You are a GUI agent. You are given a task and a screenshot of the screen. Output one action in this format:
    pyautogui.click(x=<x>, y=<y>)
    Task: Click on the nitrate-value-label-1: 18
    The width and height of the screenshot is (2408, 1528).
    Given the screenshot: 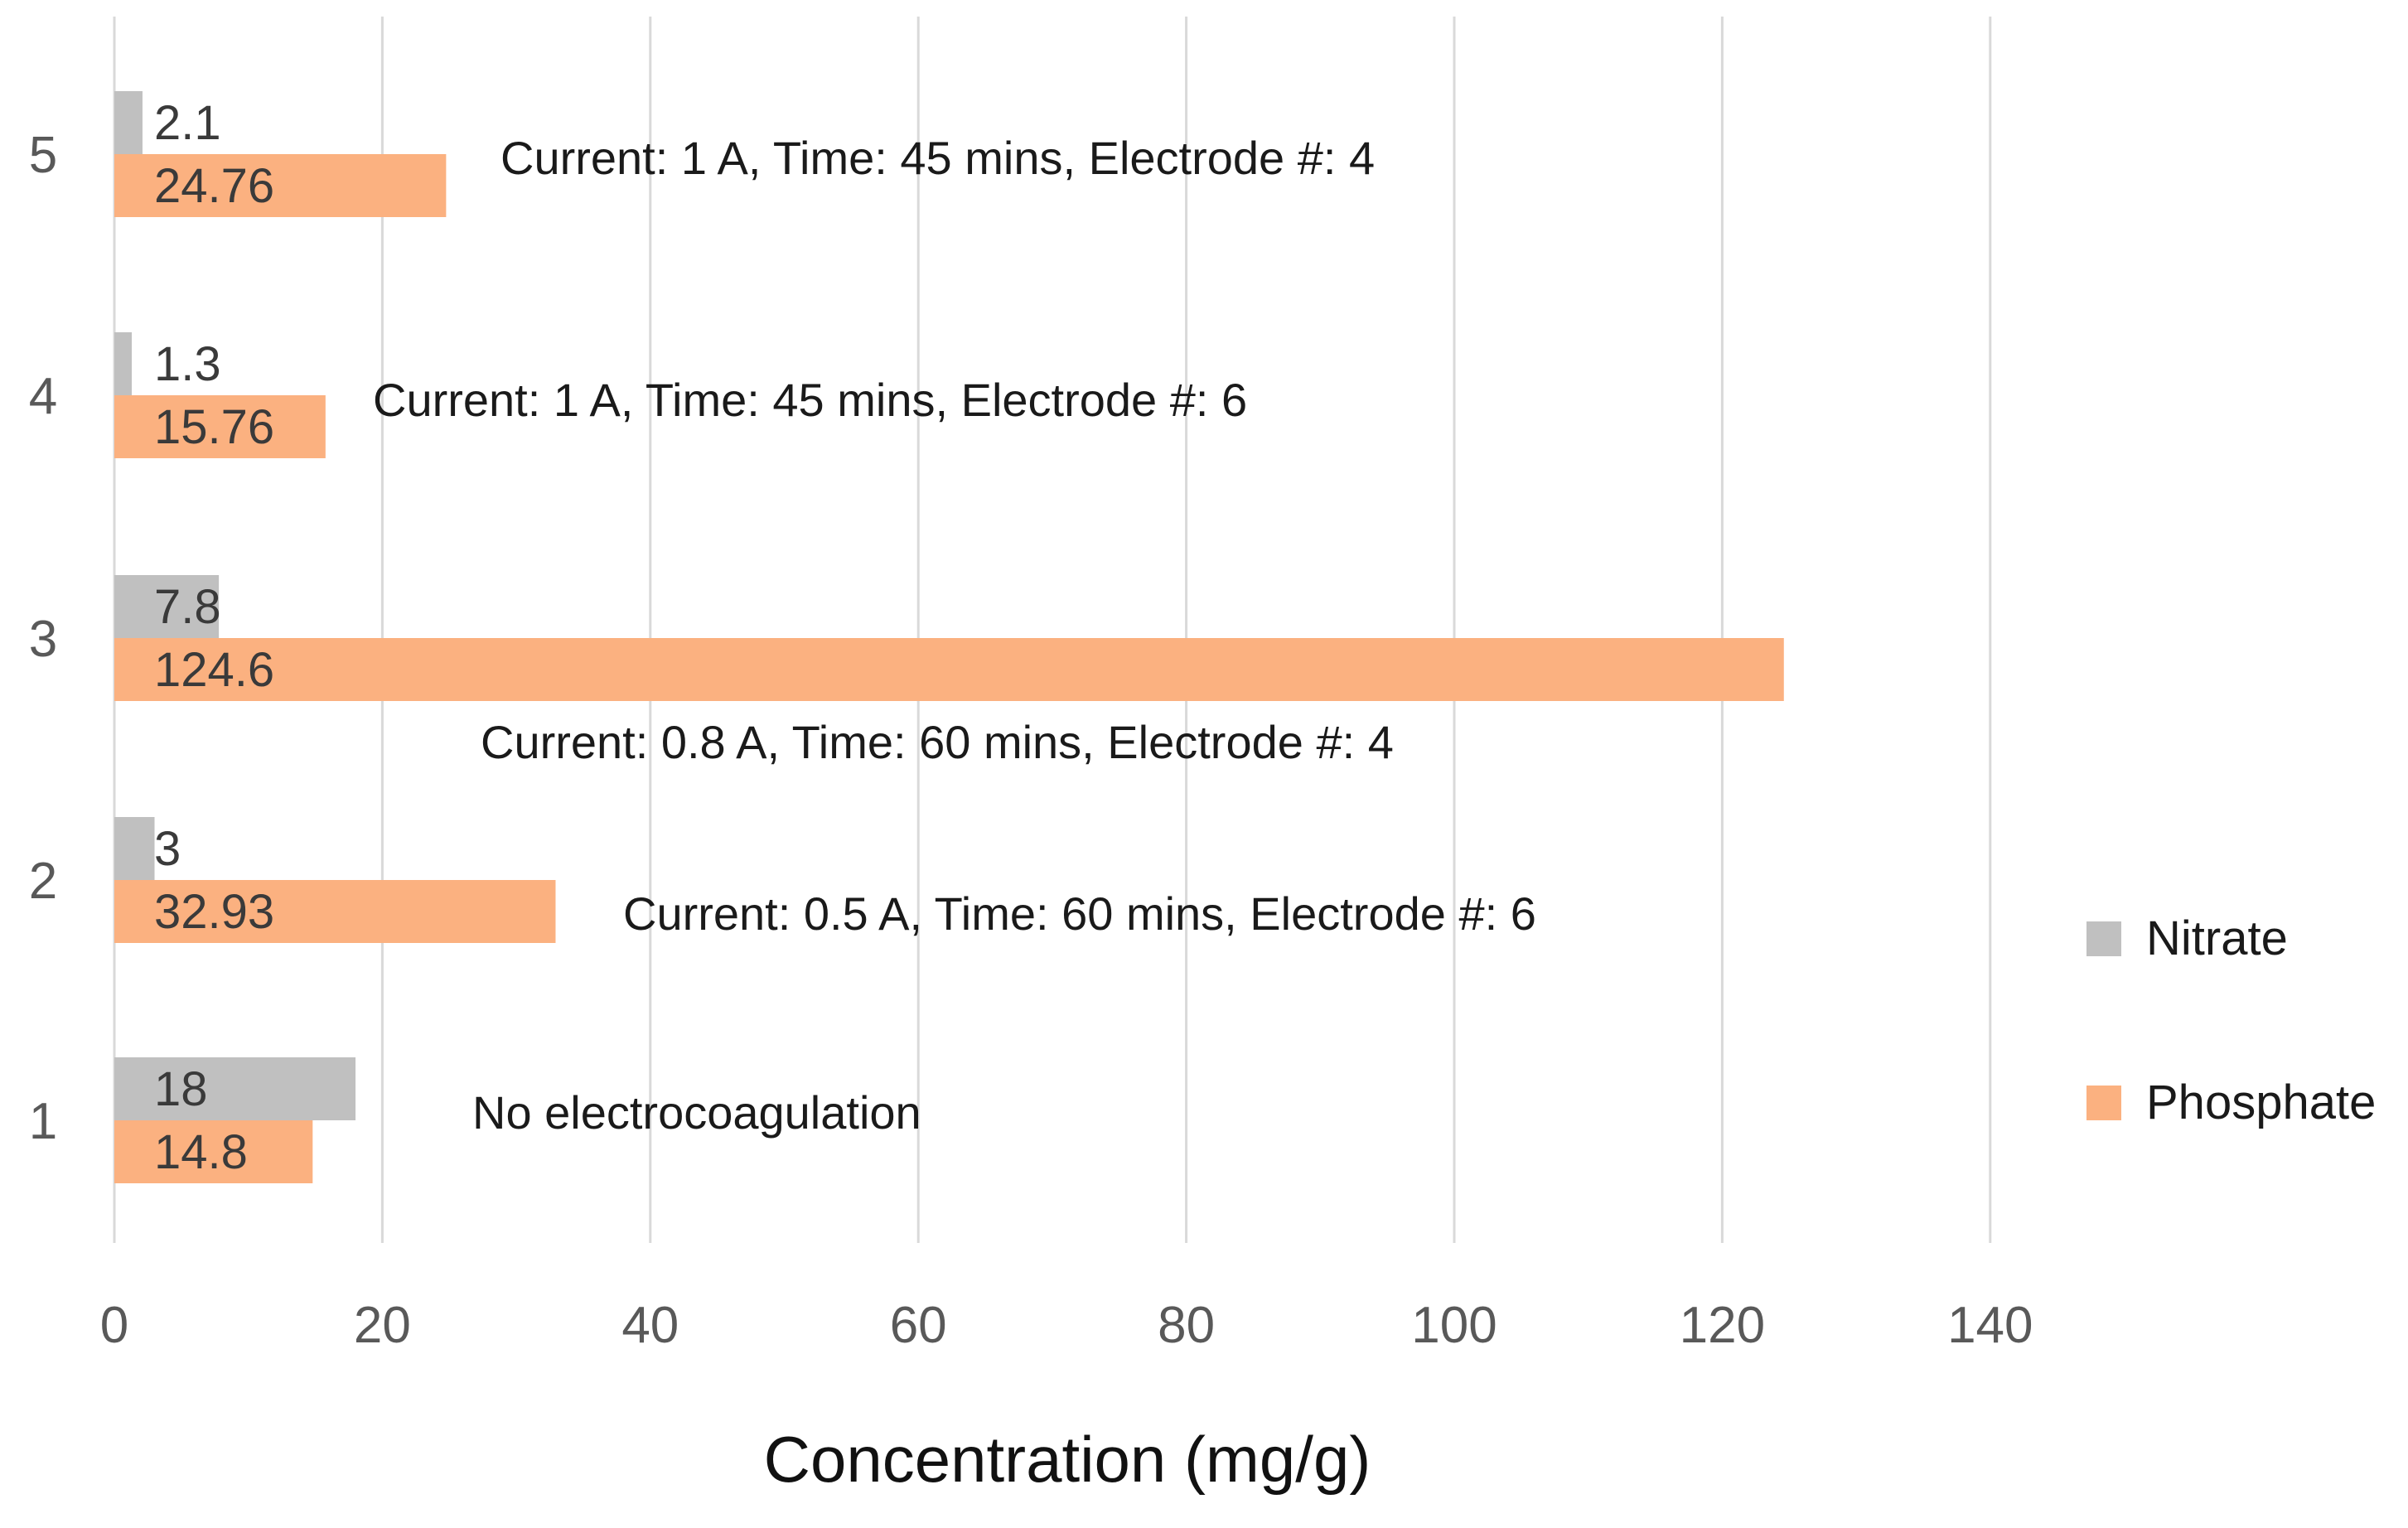 What is the action you would take?
    pyautogui.click(x=181, y=1089)
    